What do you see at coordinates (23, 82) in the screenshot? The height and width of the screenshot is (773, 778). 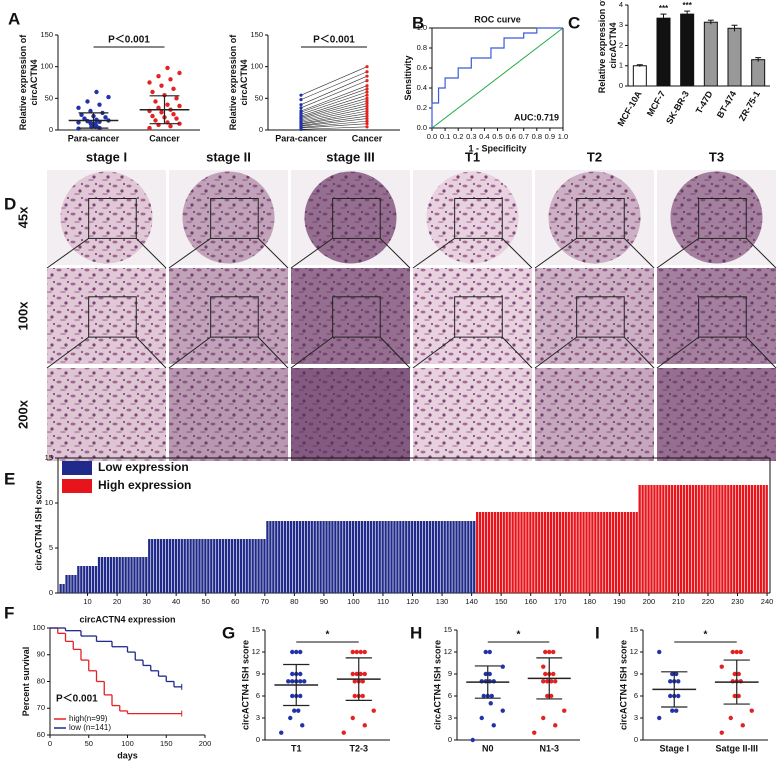 I see `y-axis-label: Relative expression of` at bounding box center [23, 82].